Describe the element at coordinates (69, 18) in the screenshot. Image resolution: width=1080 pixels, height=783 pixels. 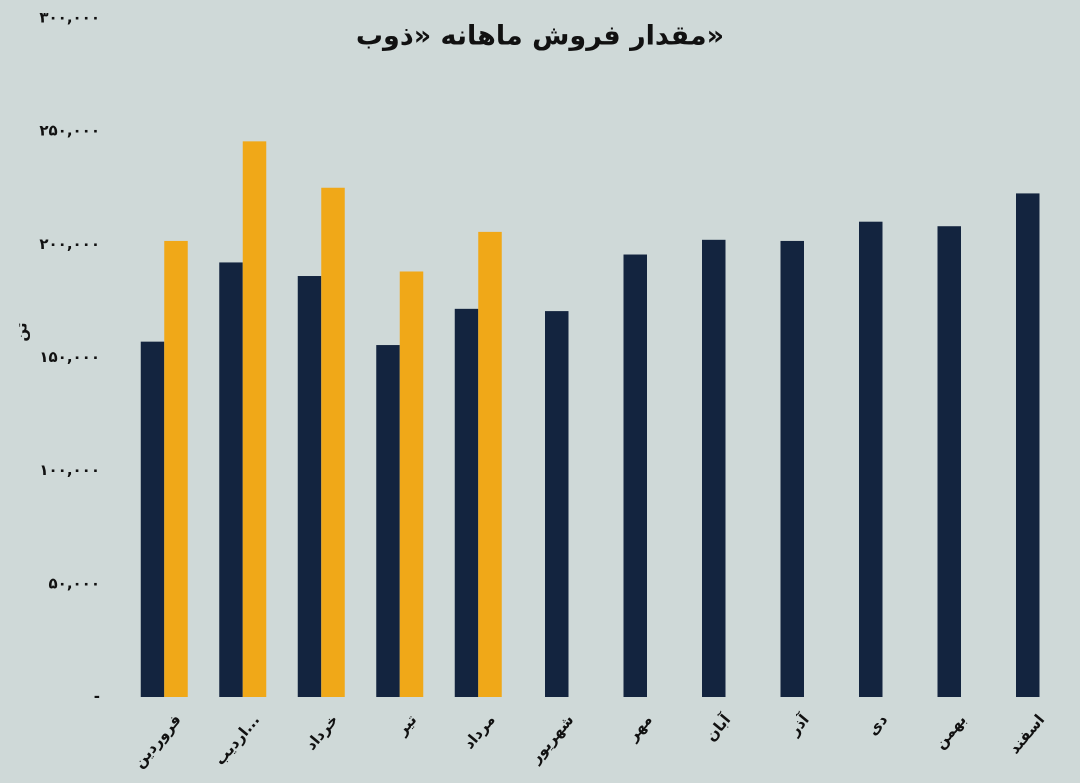
I see `y-tick-label: ۳۰۰,۰۰۰` at that location.